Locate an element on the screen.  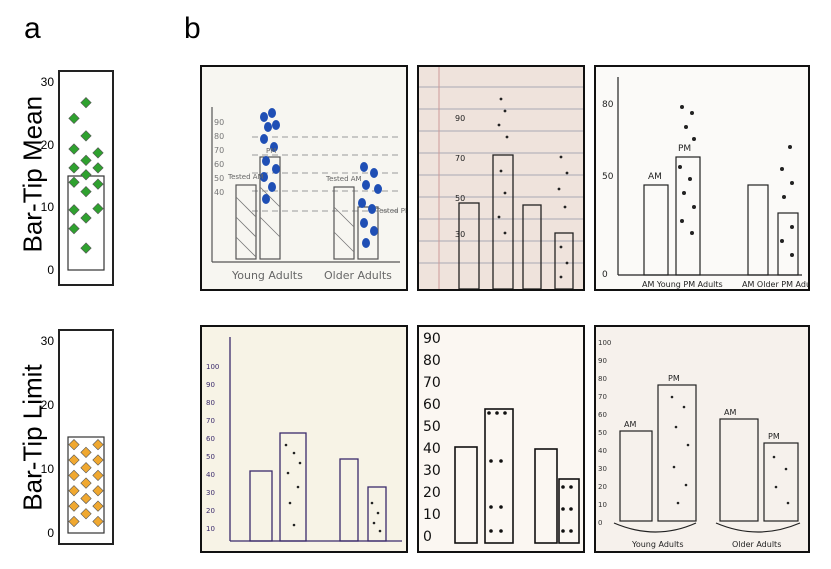
chart-bar-tip-limit-plot is located at coordinates (86, 485).